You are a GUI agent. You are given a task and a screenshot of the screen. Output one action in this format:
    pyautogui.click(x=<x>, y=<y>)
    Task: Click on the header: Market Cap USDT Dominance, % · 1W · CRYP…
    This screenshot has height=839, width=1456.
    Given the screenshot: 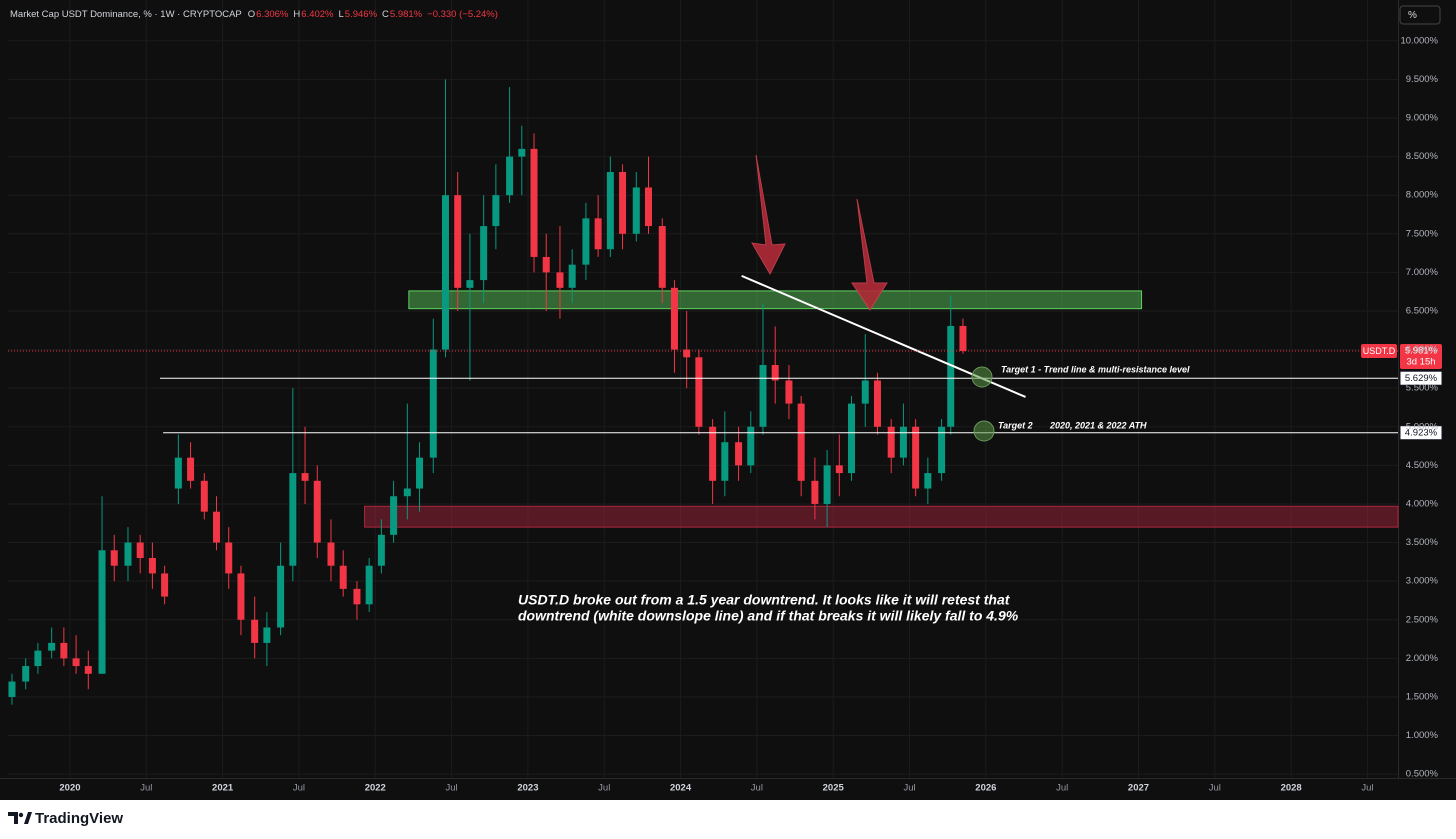 What is the action you would take?
    pyautogui.click(x=254, y=14)
    